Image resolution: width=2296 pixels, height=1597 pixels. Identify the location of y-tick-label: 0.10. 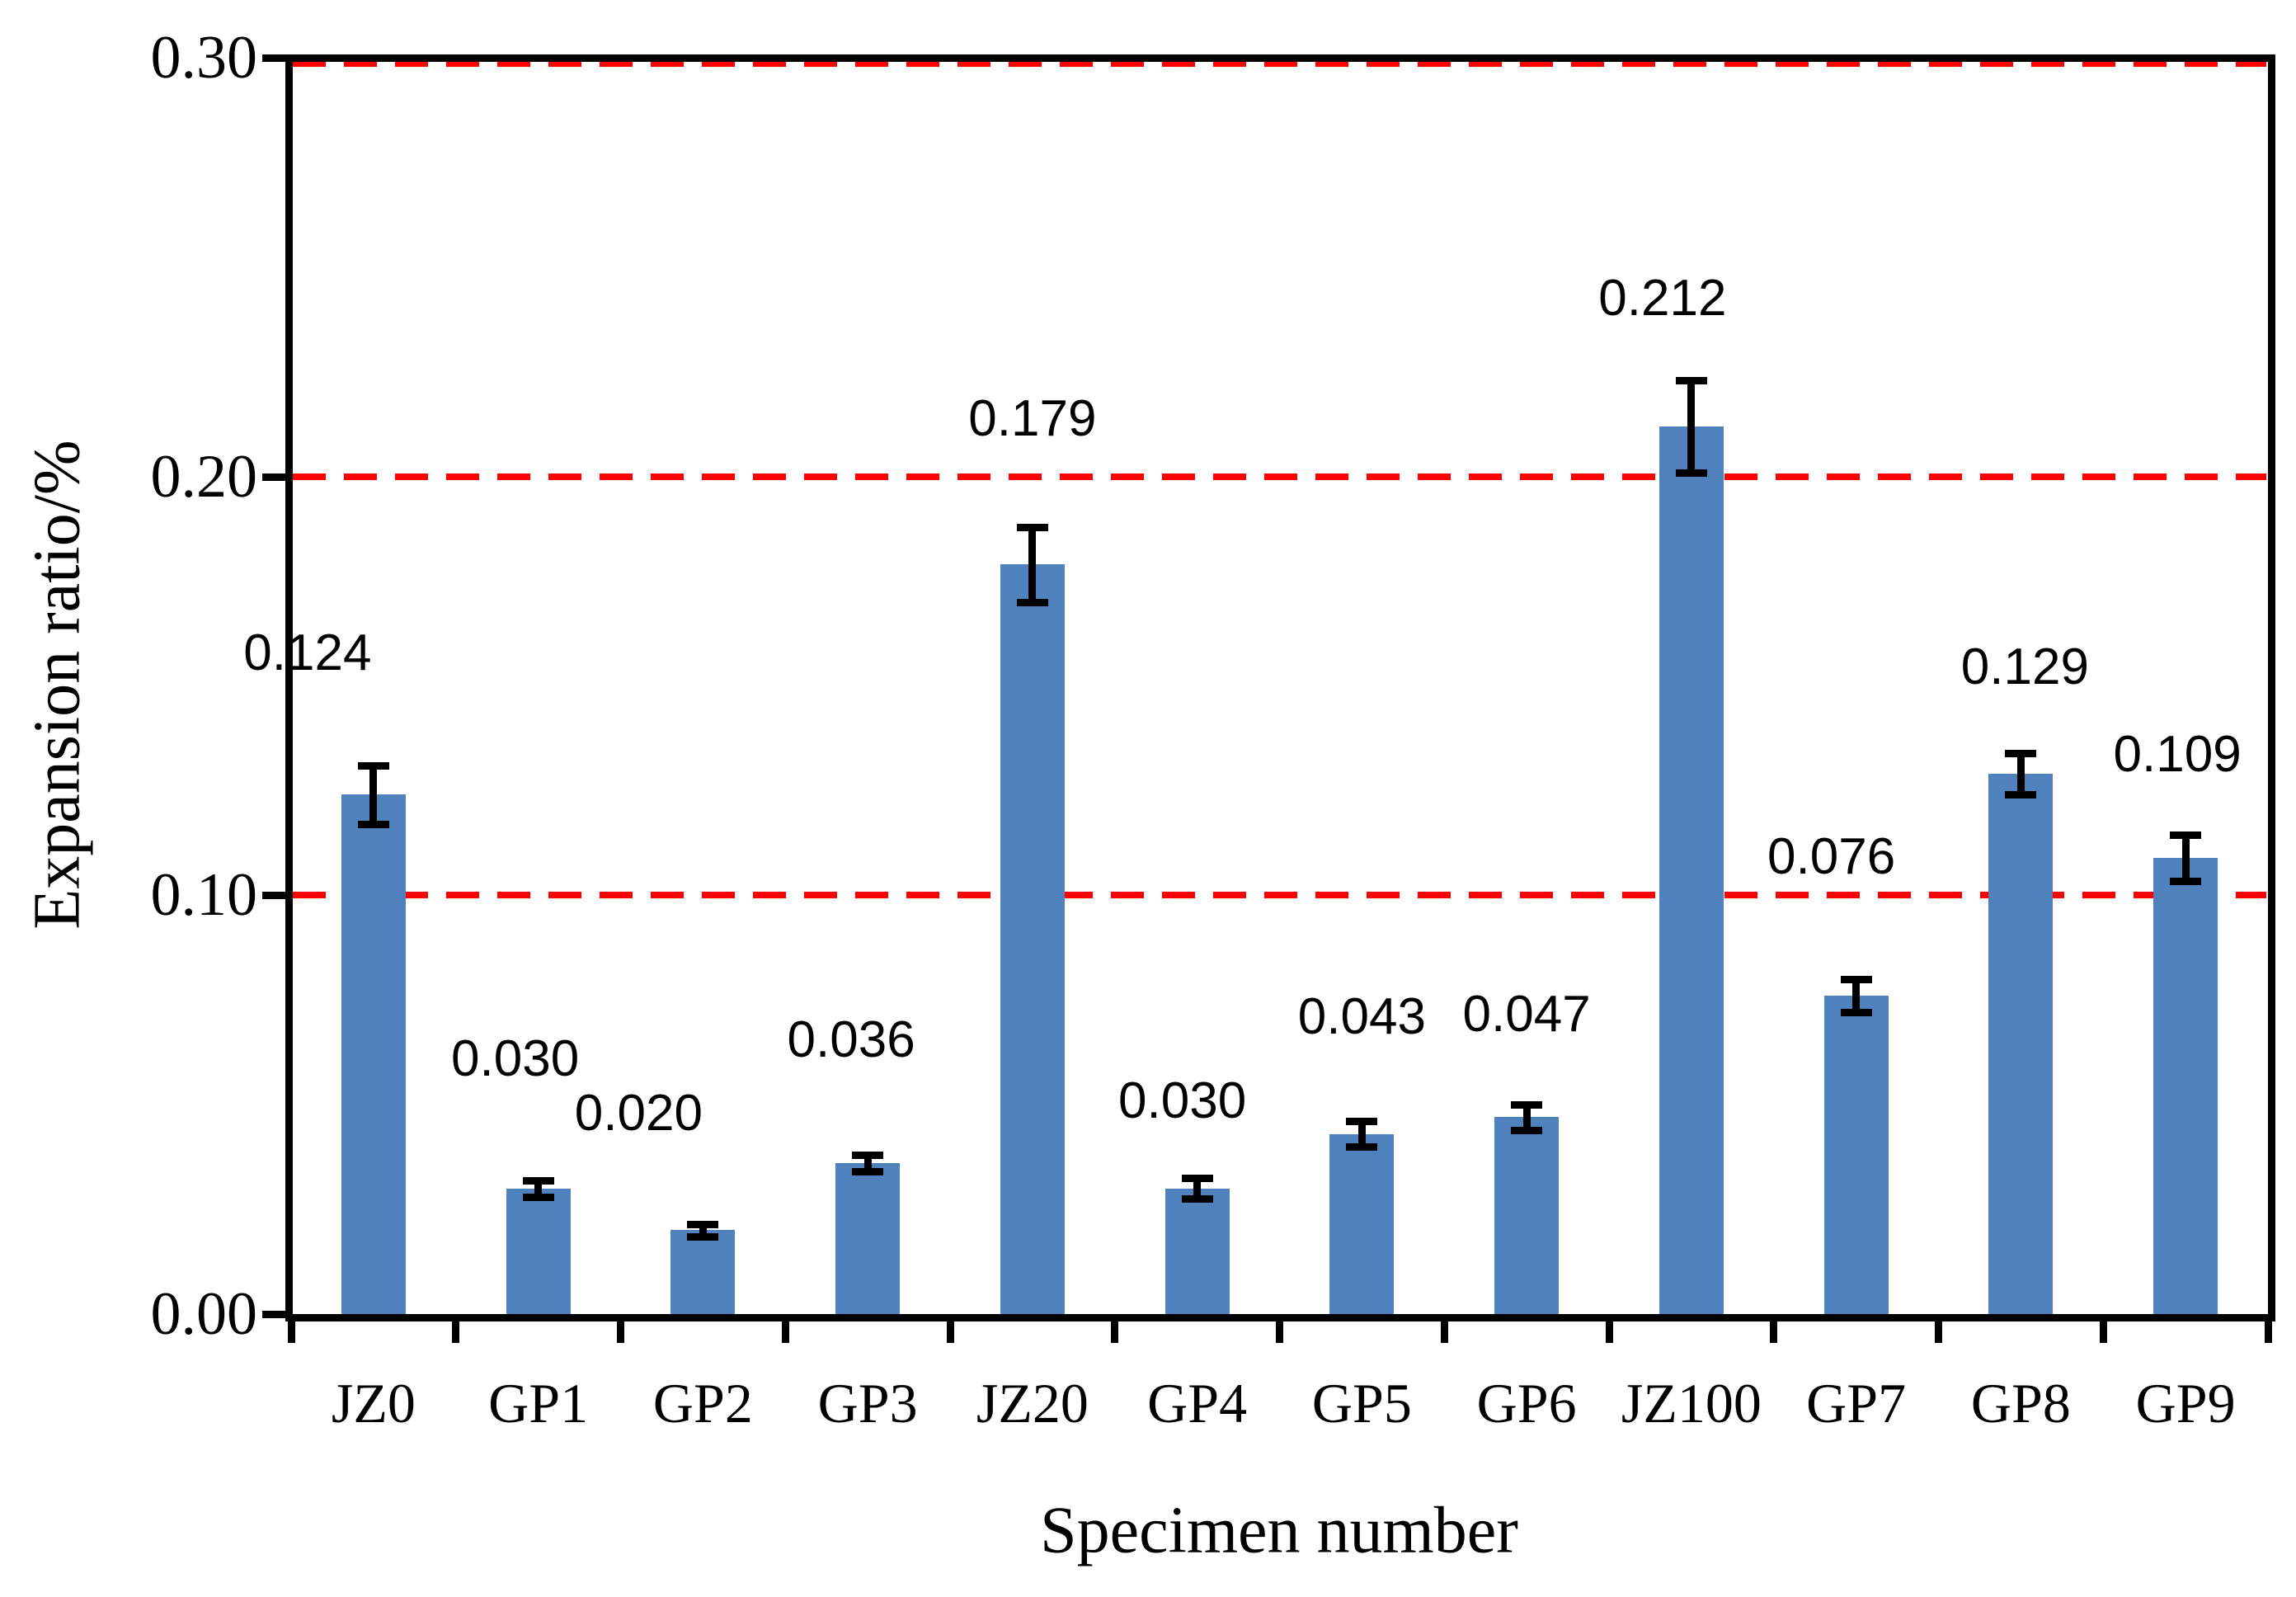
(204, 895).